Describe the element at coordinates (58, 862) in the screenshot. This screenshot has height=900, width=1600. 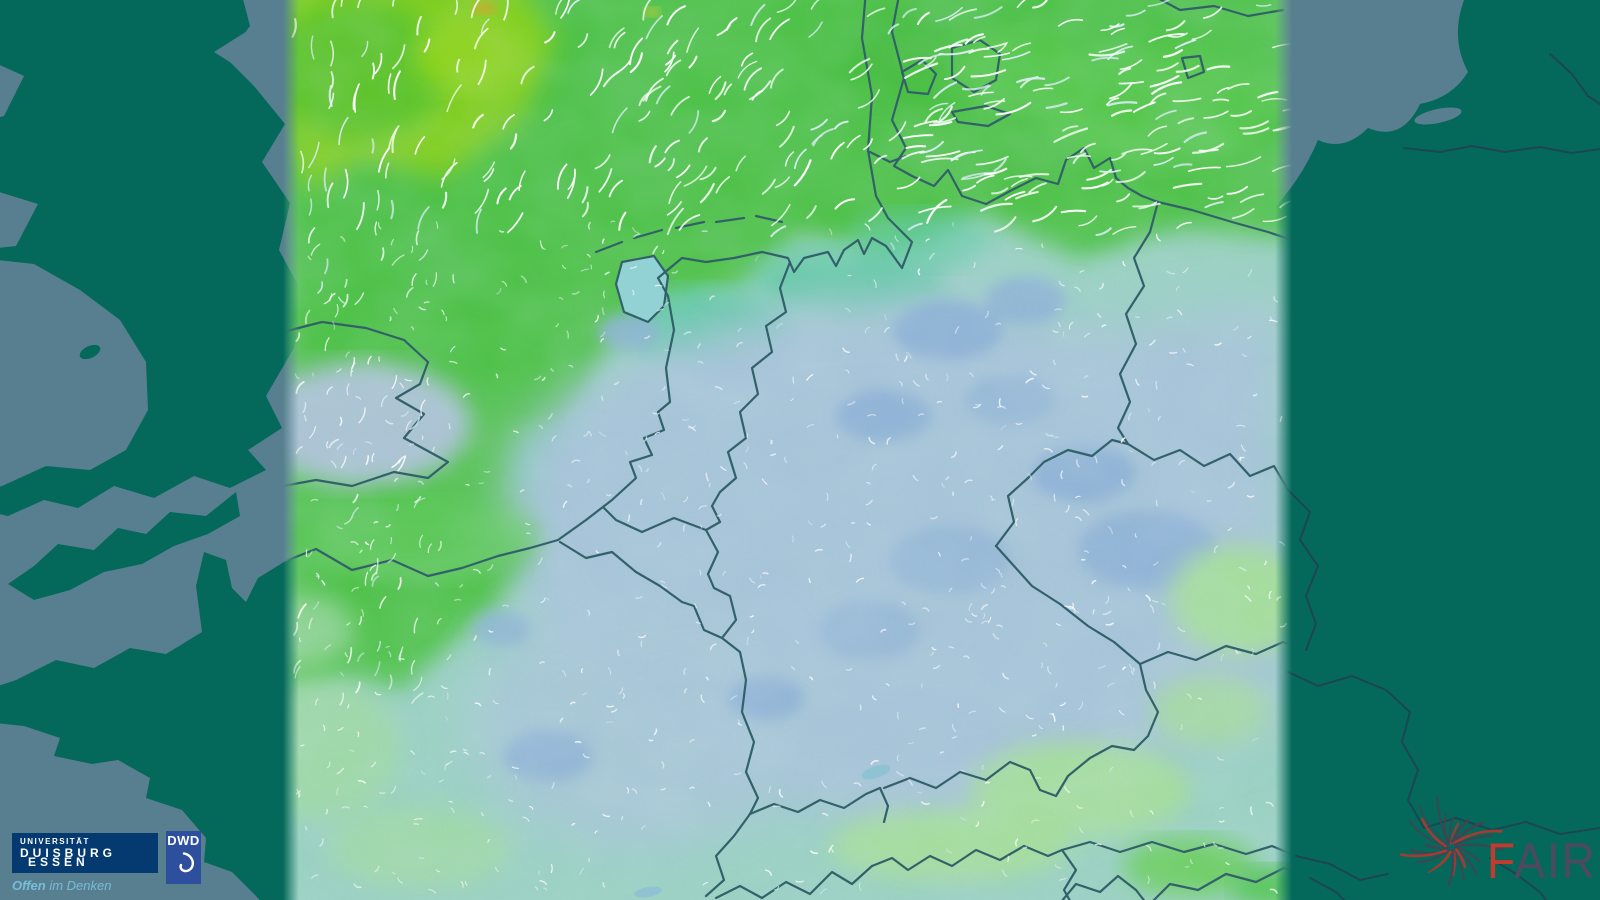
I see `ude-line3: ESSEN` at that location.